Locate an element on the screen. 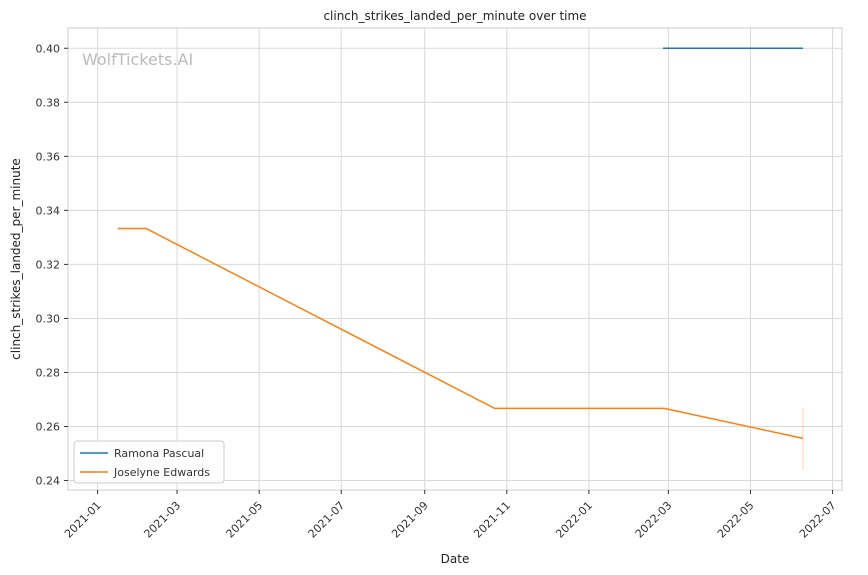  y-tick-label: 0.30 is located at coordinates (48, 318).